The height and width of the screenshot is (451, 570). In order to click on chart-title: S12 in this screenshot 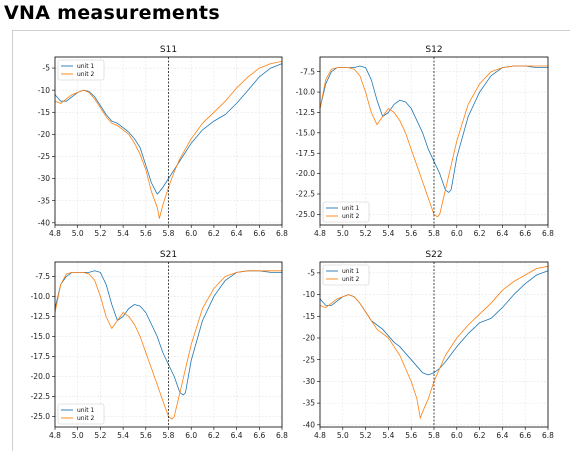, I will do `click(433, 50)`.